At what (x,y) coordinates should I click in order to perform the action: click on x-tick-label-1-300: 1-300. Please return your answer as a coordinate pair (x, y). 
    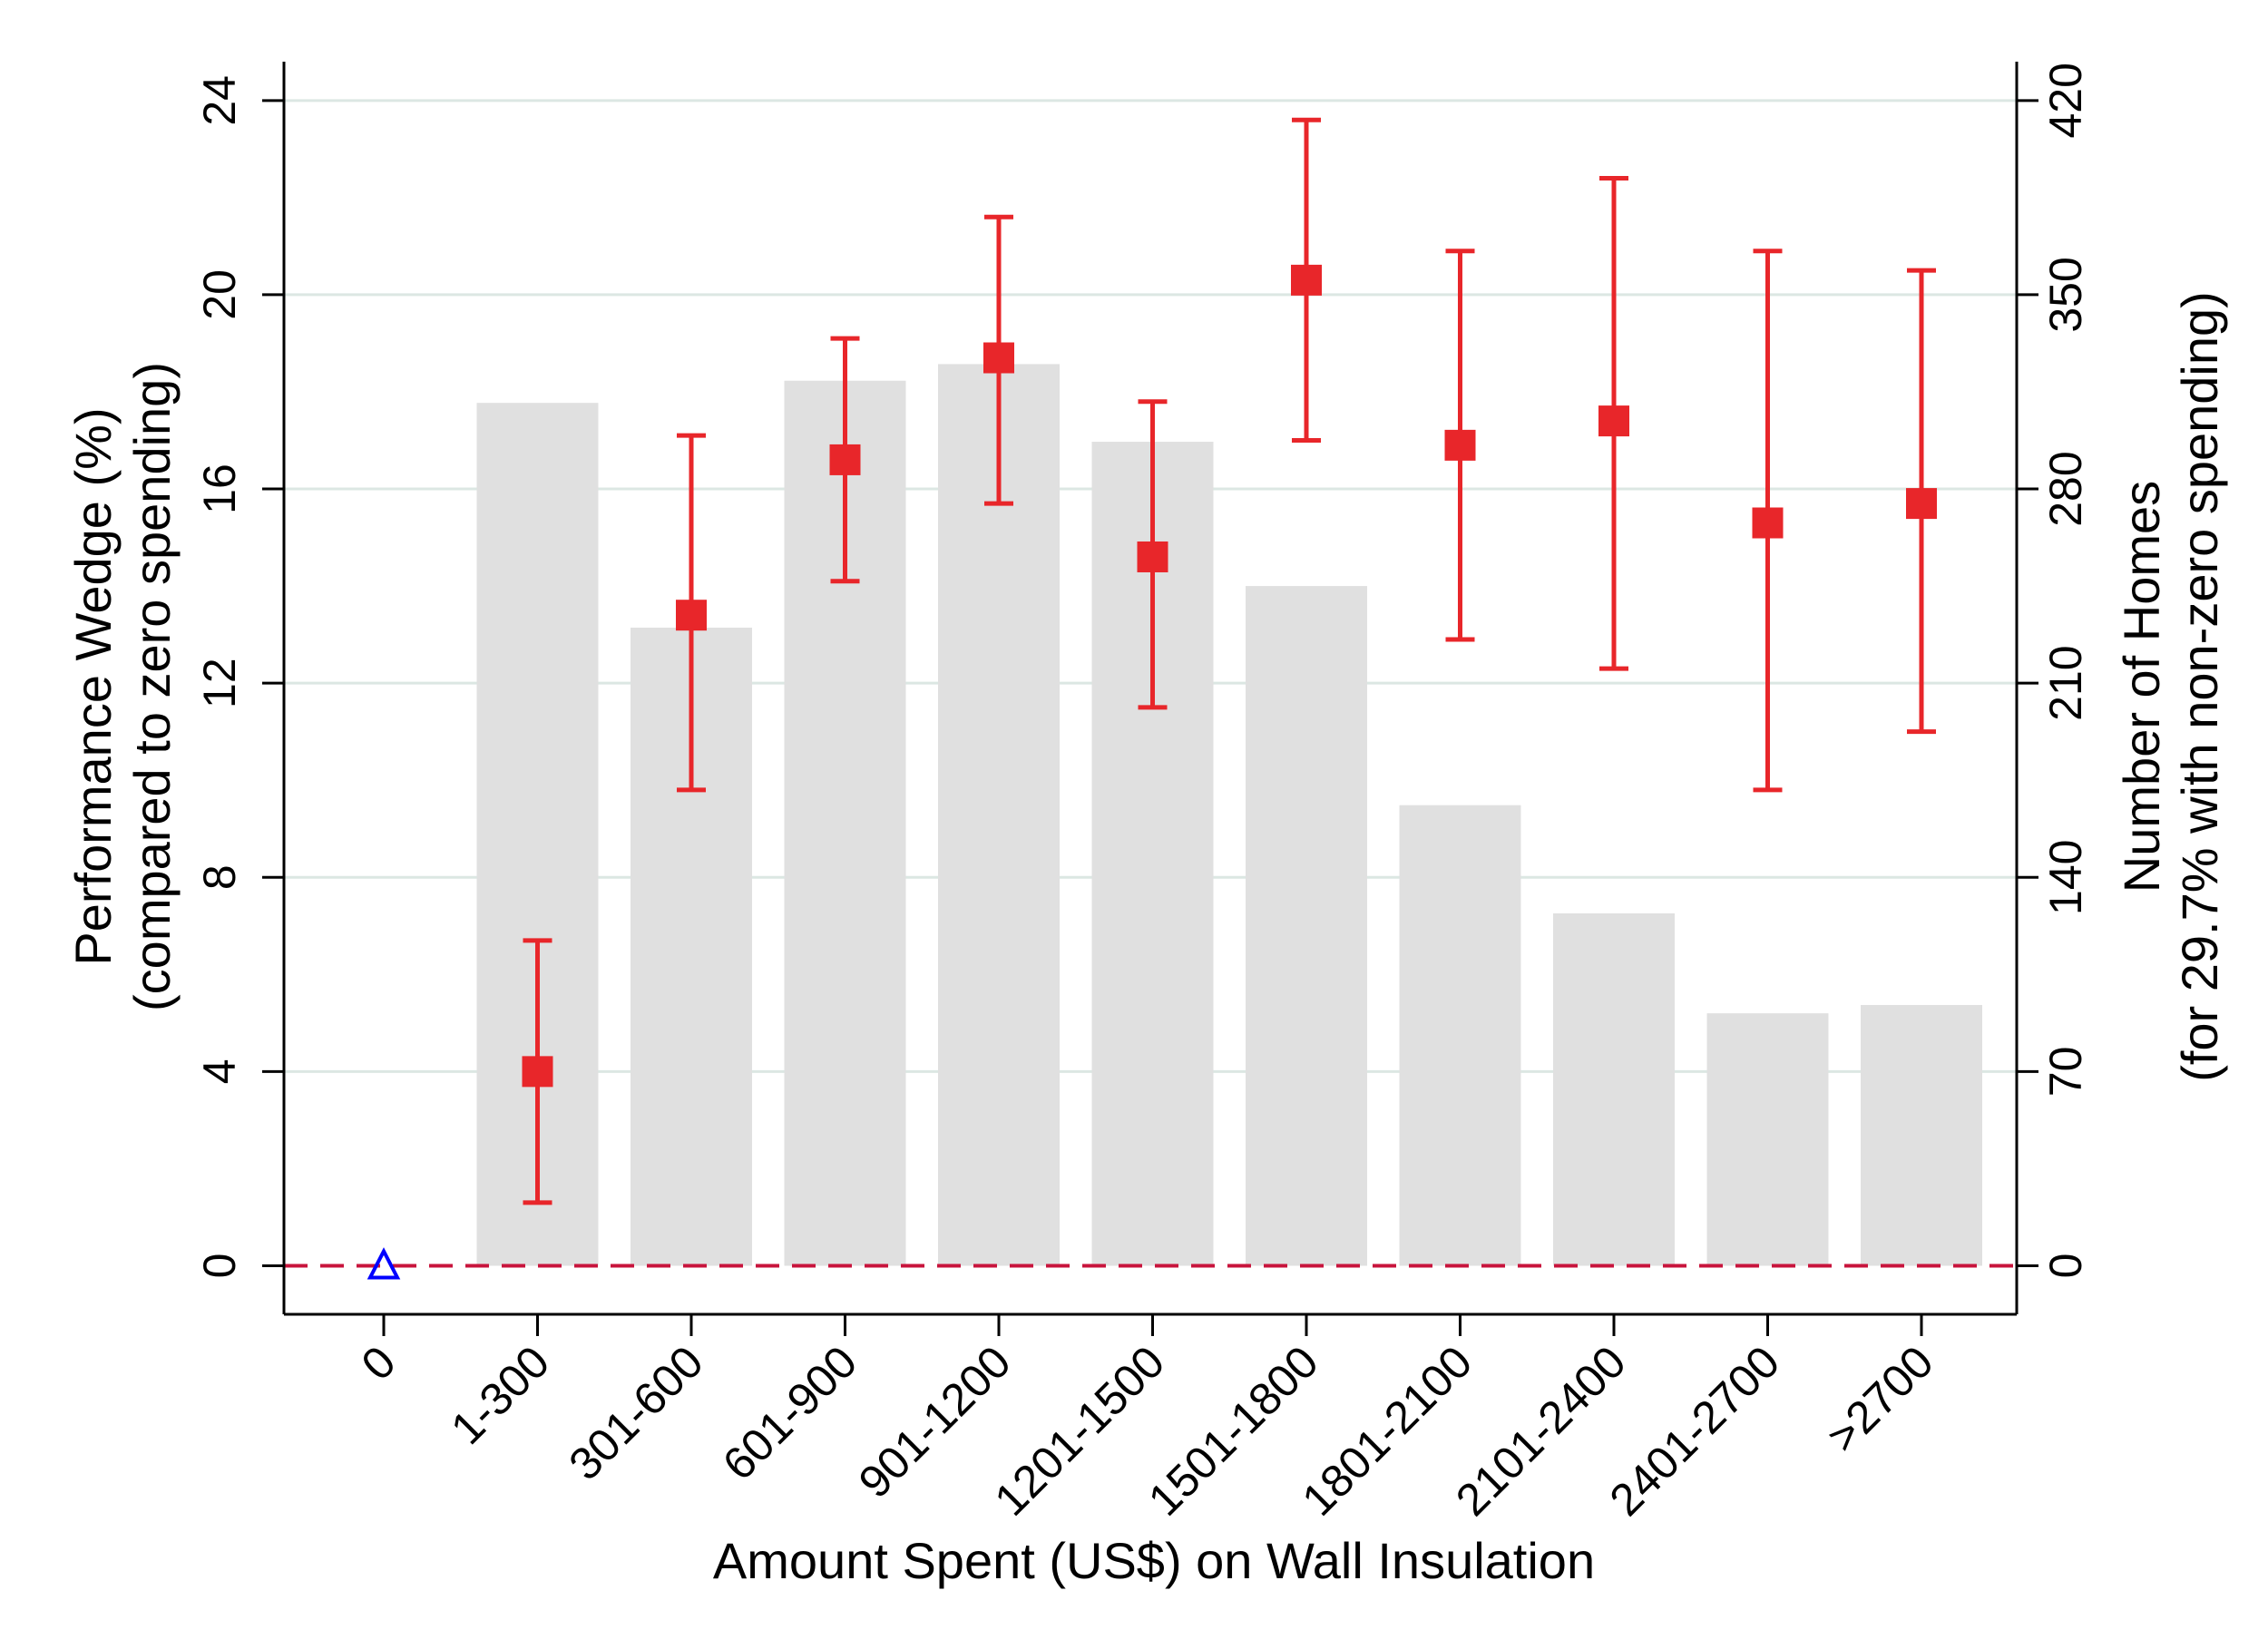
    Looking at the image, I should click on (500, 1395).